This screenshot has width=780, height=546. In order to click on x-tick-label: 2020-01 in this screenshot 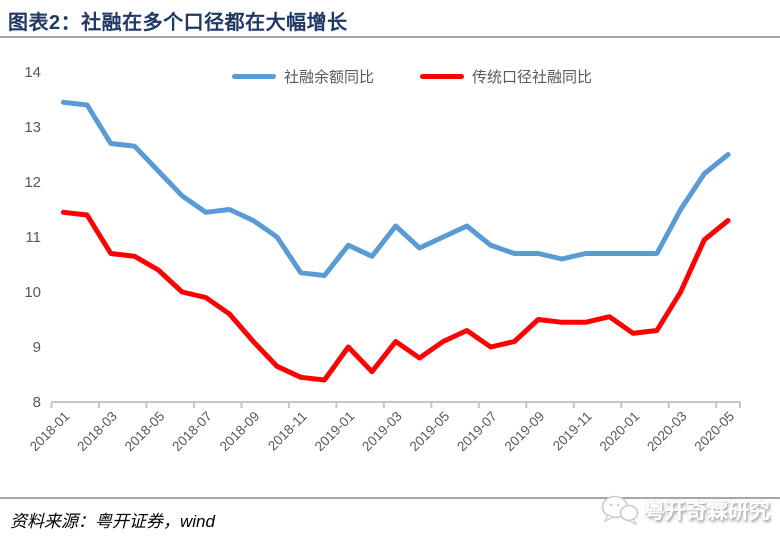, I will do `click(620, 432)`.